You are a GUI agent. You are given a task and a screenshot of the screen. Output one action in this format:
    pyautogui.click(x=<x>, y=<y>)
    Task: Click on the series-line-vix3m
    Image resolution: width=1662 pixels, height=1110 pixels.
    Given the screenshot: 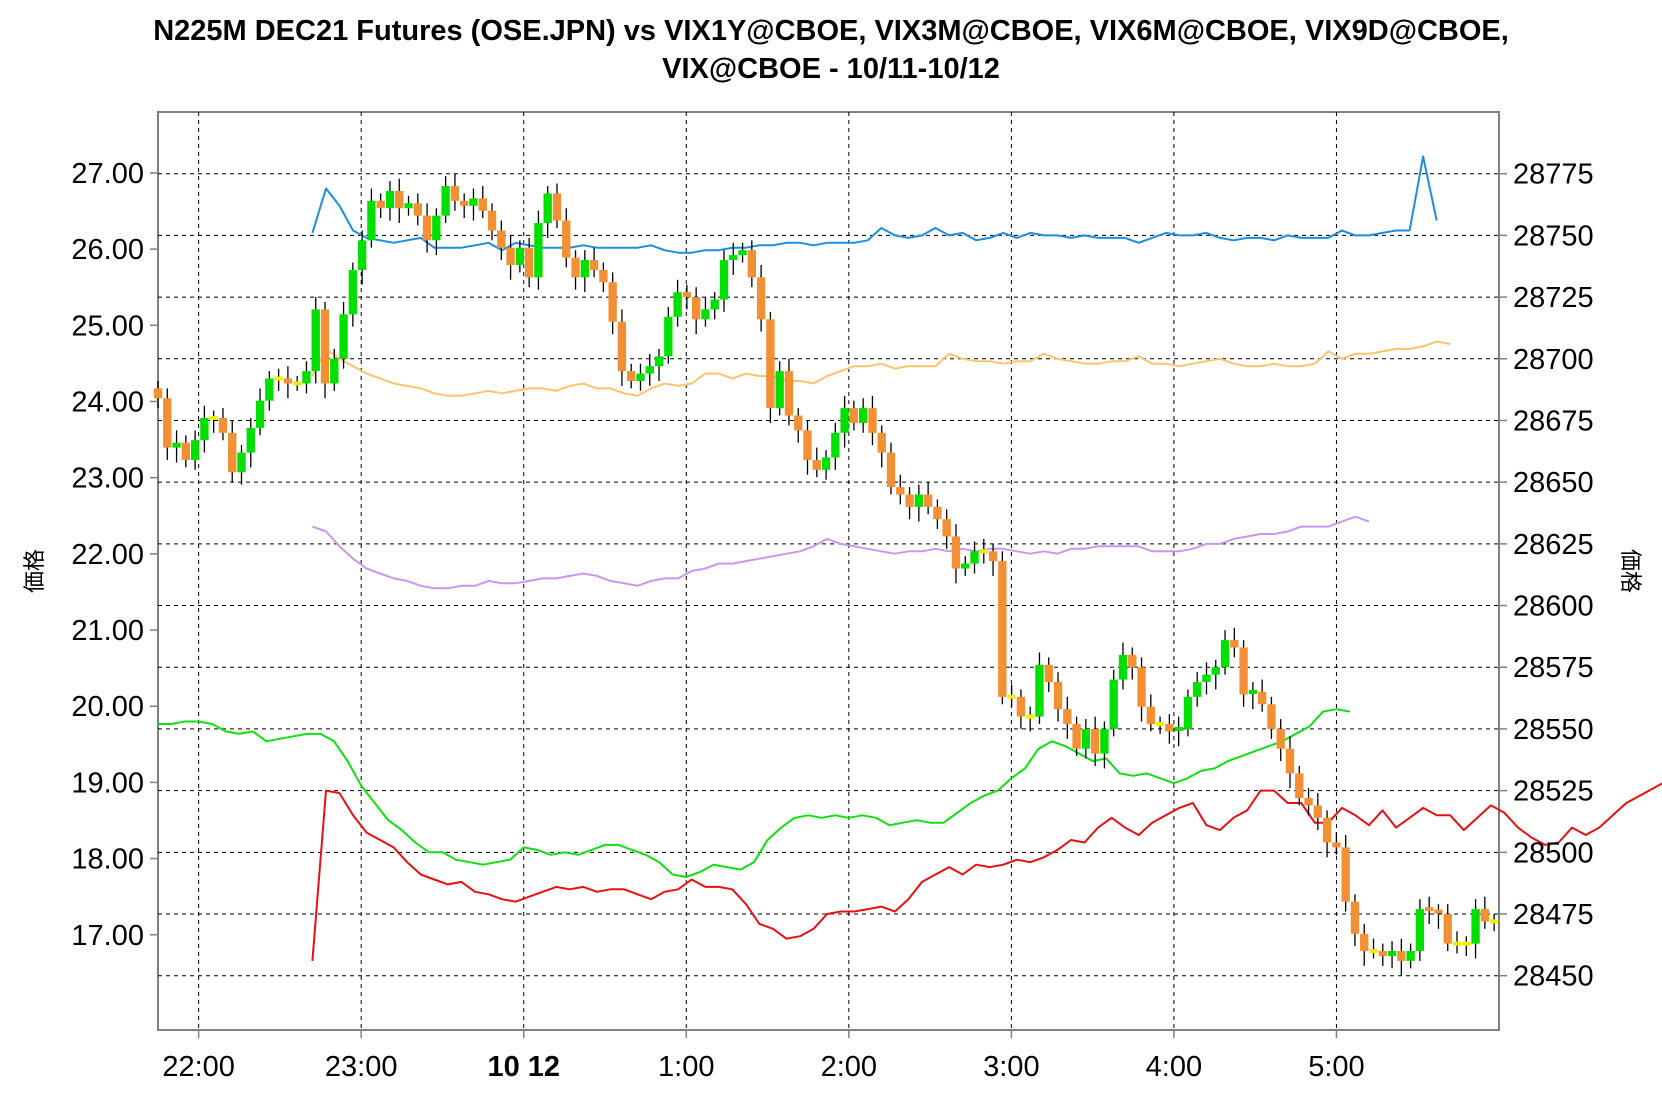 What is the action you would take?
    pyautogui.click(x=881, y=368)
    